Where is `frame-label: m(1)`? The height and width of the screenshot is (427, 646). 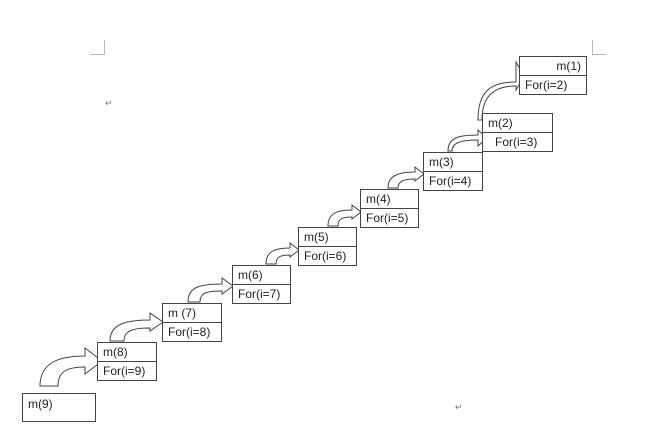 frame-label: m(1) is located at coordinates (568, 66).